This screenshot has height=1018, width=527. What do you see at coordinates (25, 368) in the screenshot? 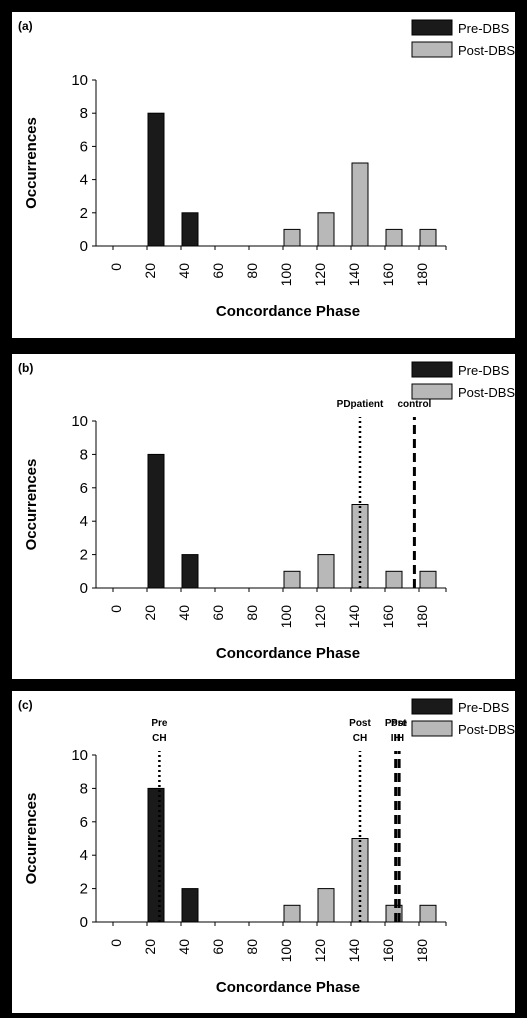
I see `panel-label: (b)` at bounding box center [25, 368].